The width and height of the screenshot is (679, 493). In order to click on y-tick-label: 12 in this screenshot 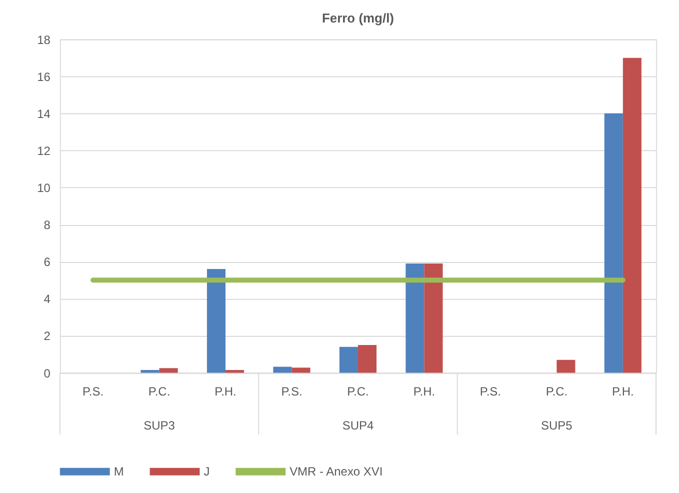, I will do `click(44, 151)`.